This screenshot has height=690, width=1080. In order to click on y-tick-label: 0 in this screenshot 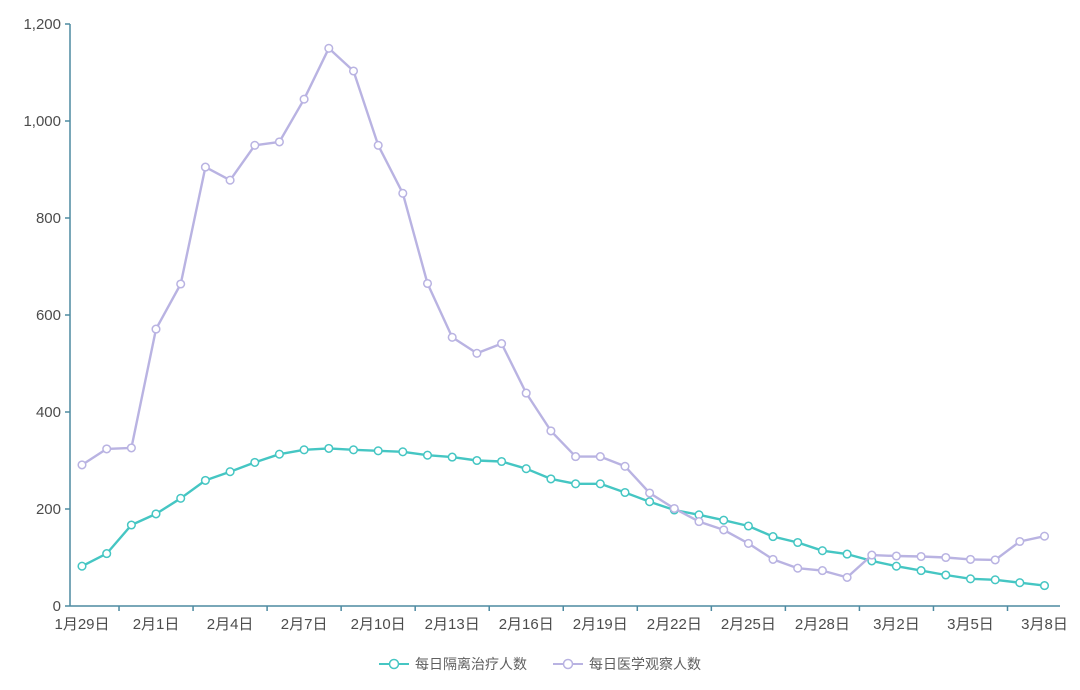, I will do `click(57, 606)`.